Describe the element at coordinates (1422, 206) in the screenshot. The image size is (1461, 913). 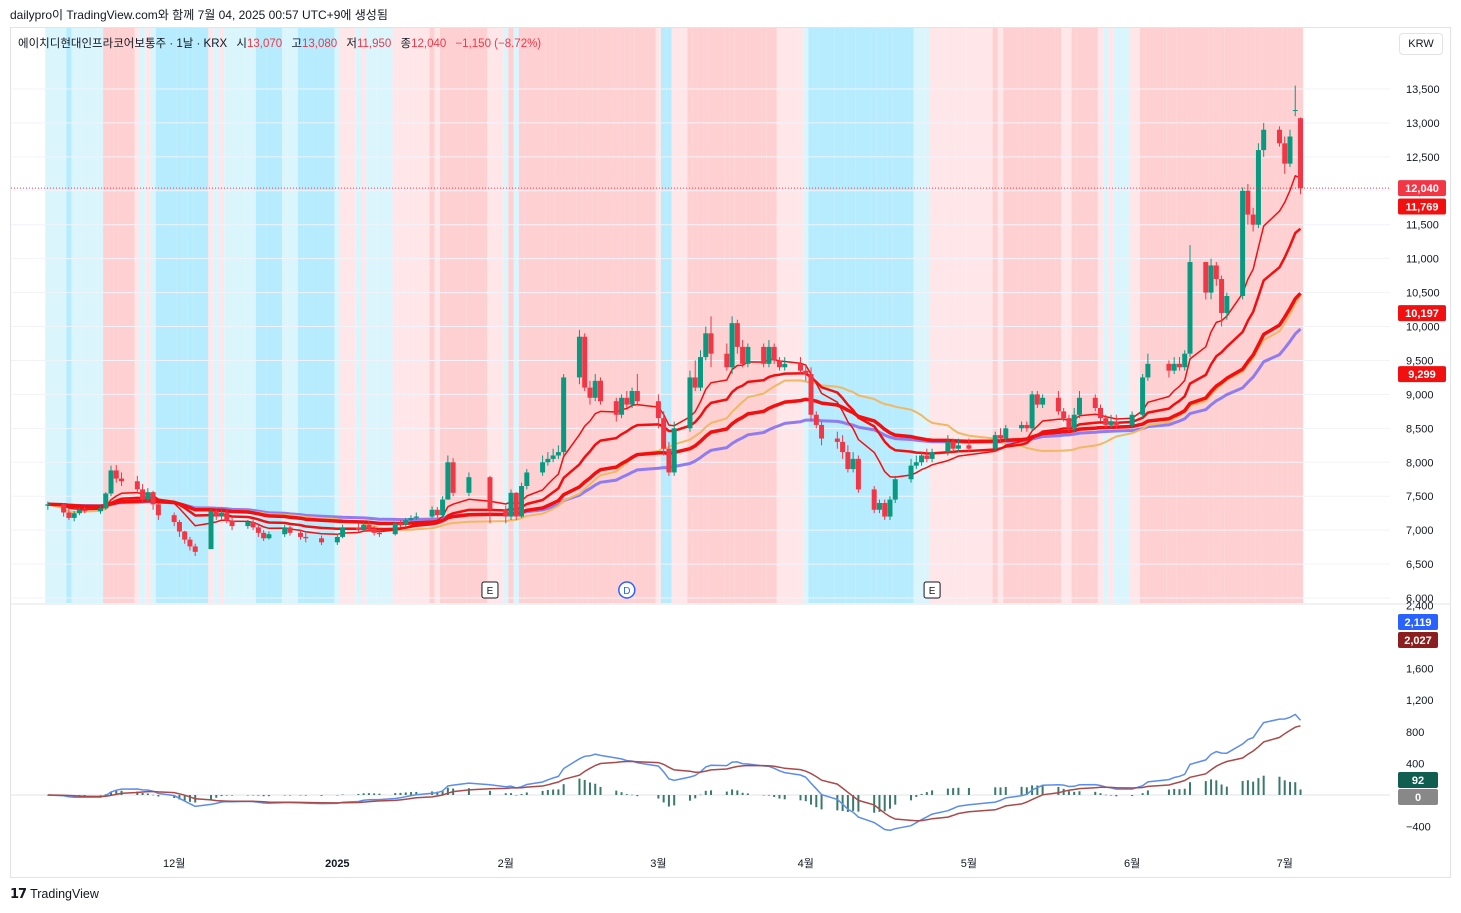
I see `price-badge-bg` at that location.